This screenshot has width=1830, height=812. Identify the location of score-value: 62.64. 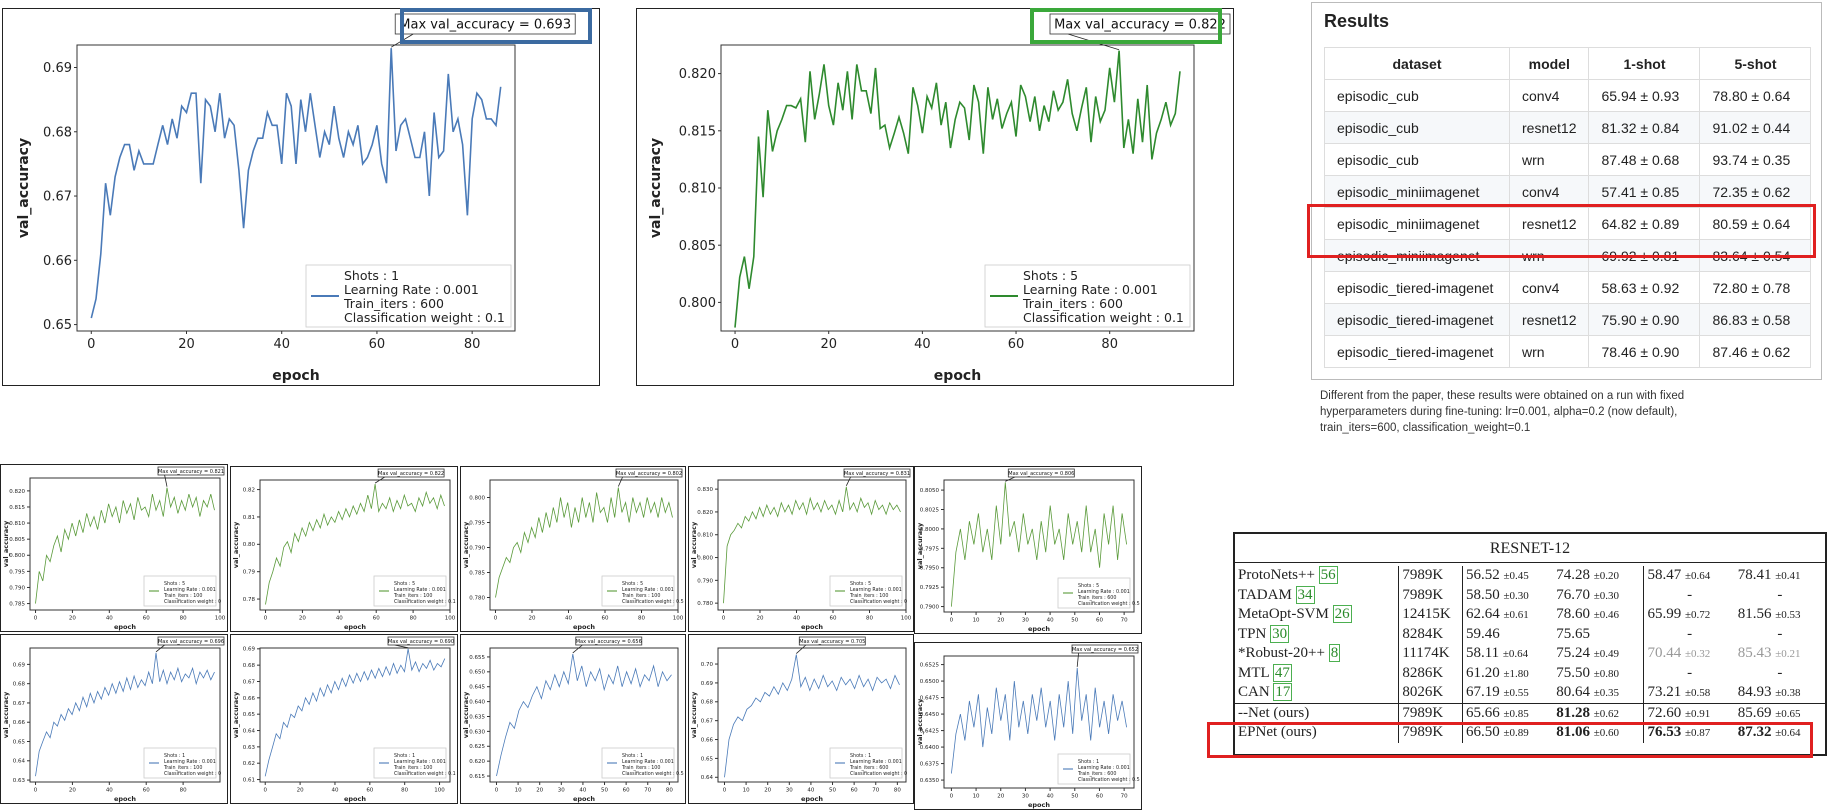
(1482, 614).